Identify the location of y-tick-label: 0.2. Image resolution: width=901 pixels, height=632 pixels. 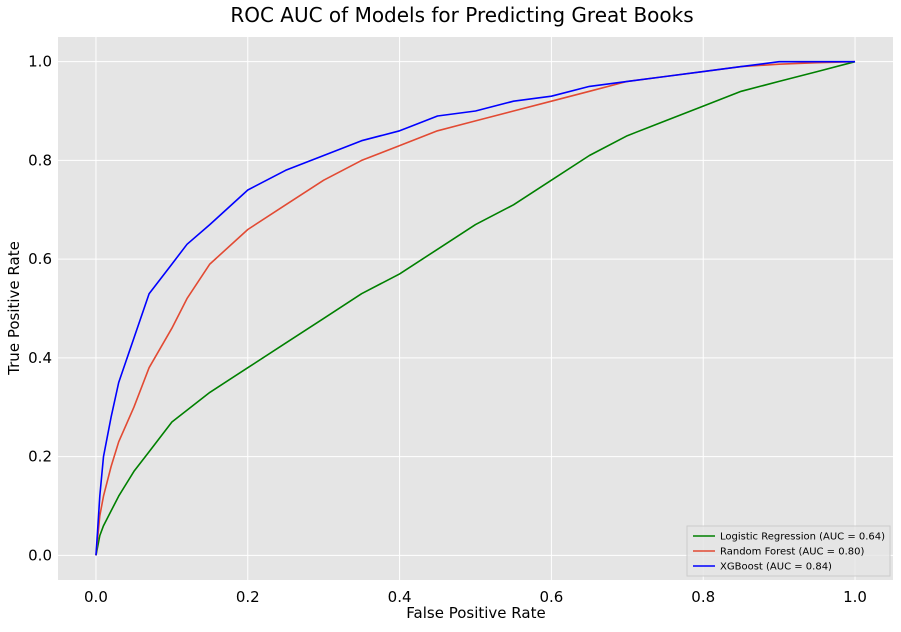
(40, 457).